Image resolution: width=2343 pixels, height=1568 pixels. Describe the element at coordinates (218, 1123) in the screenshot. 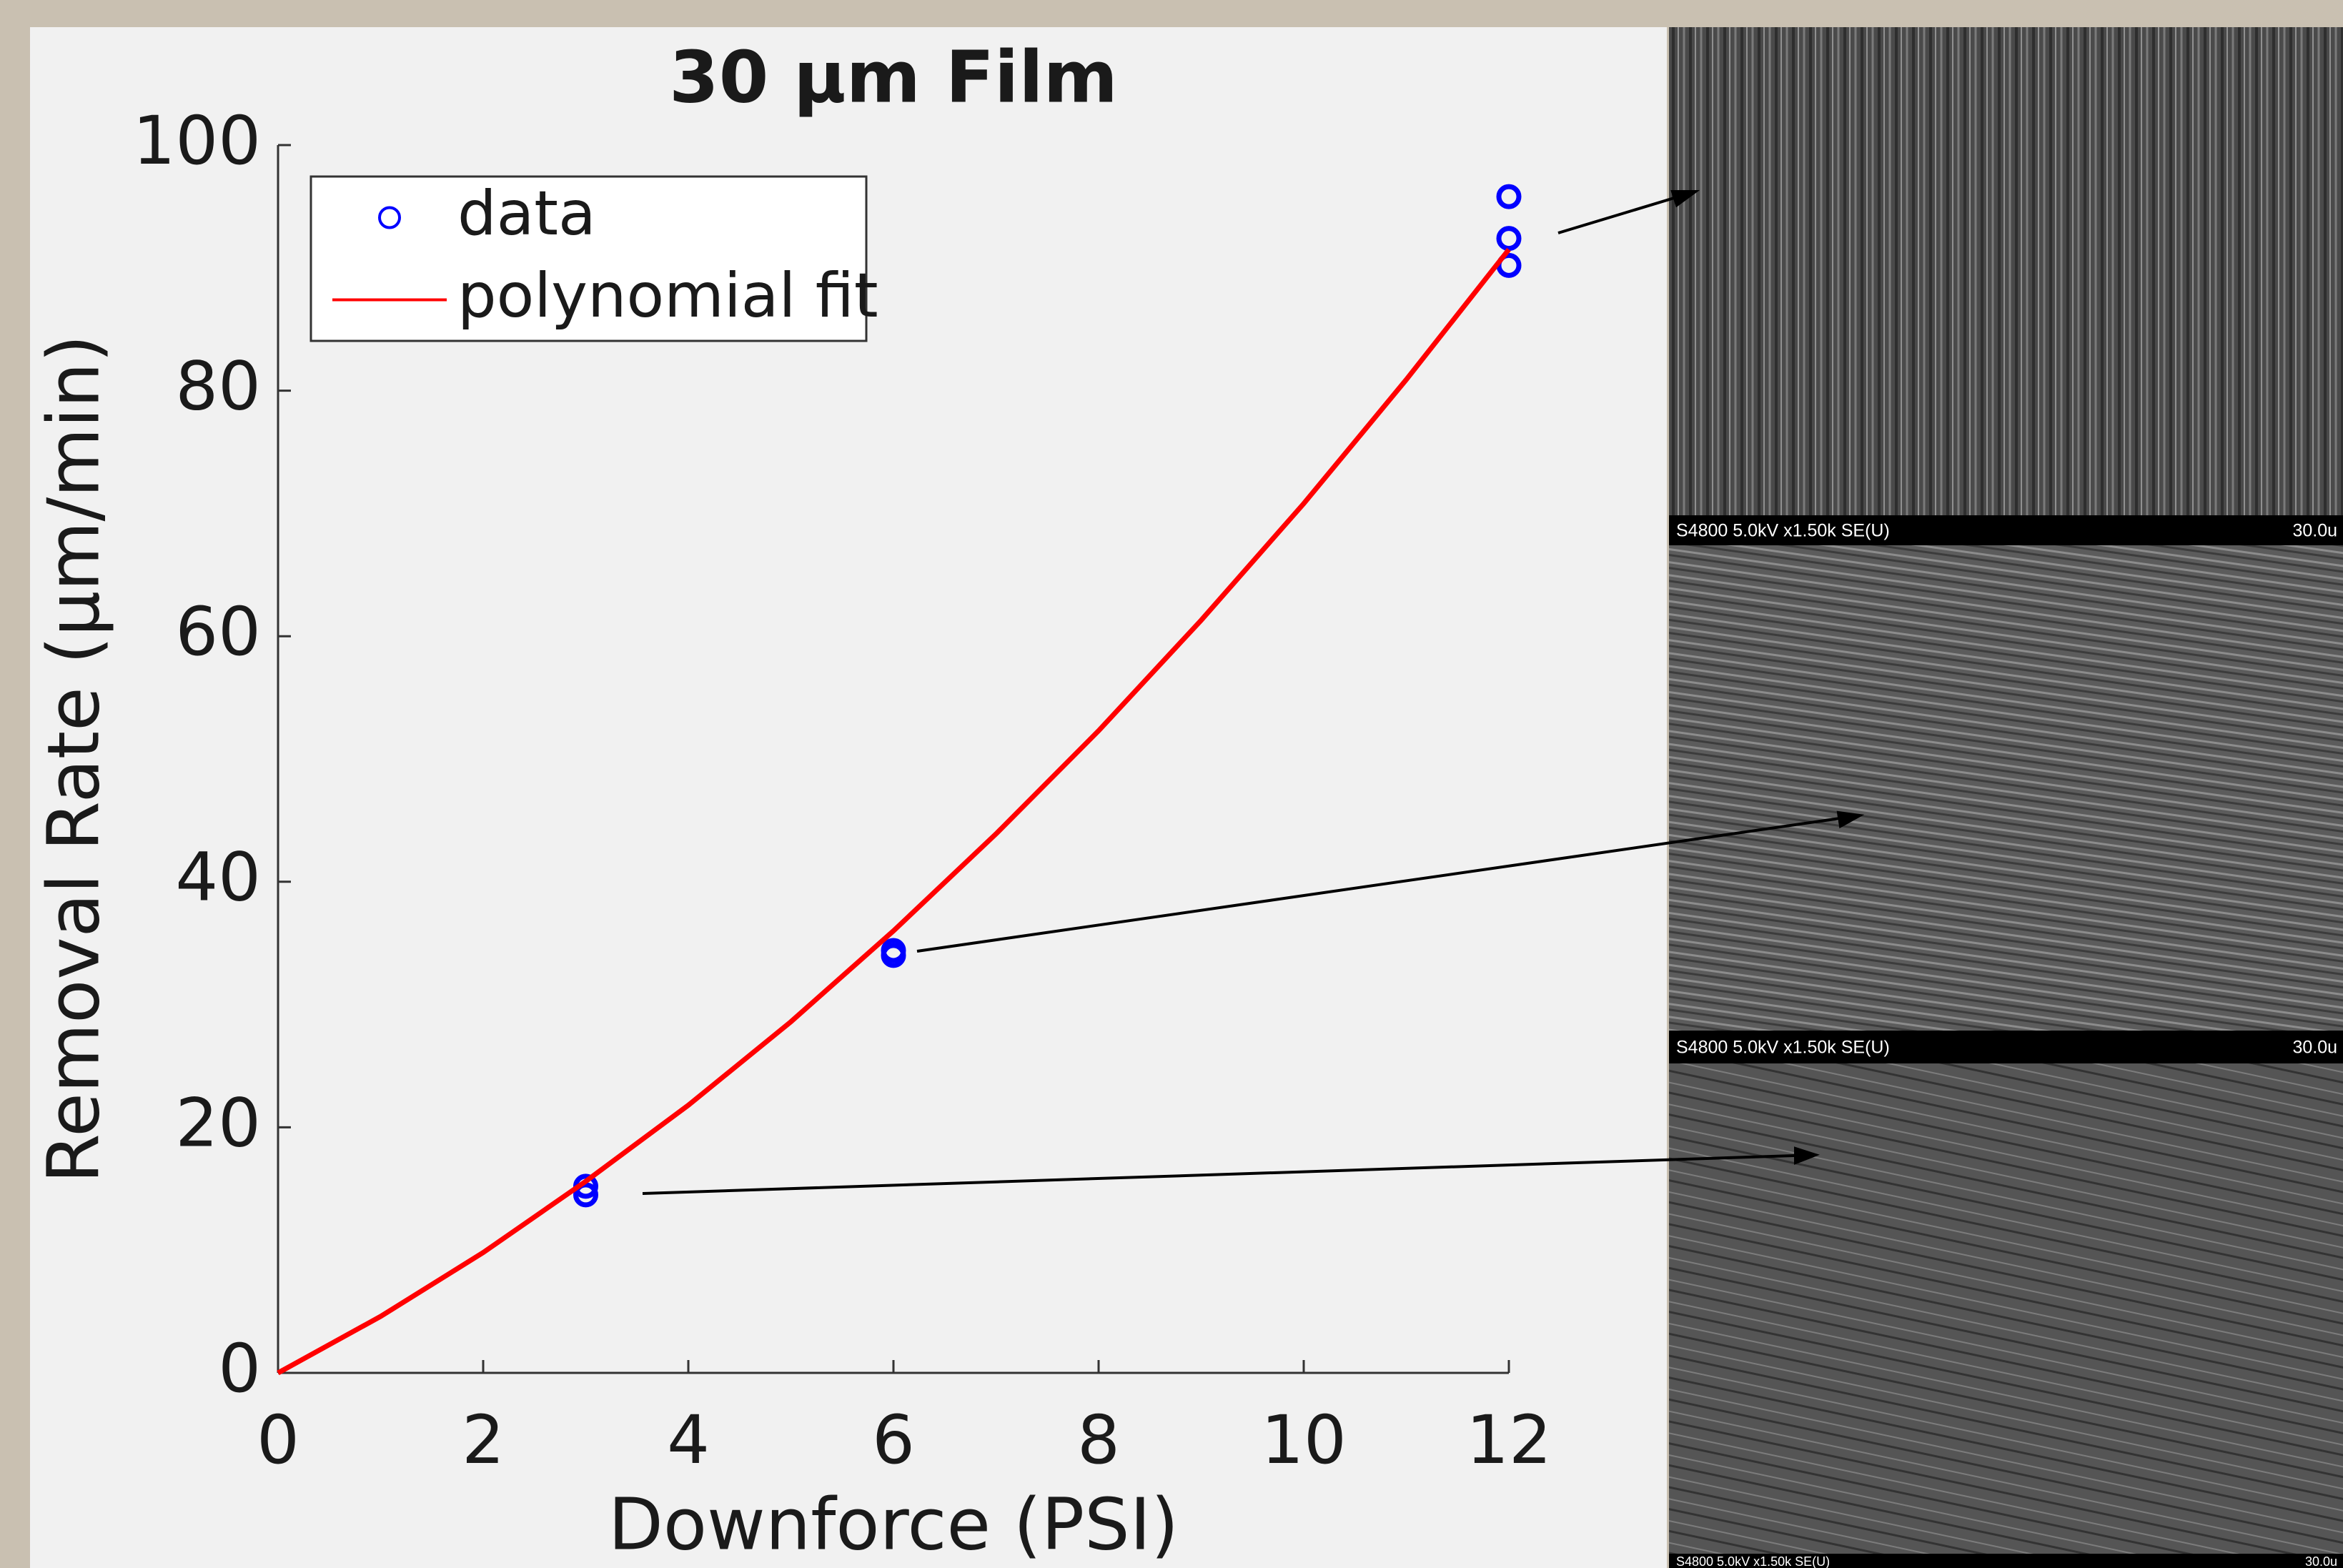

I see `y-tick-label: 20` at that location.